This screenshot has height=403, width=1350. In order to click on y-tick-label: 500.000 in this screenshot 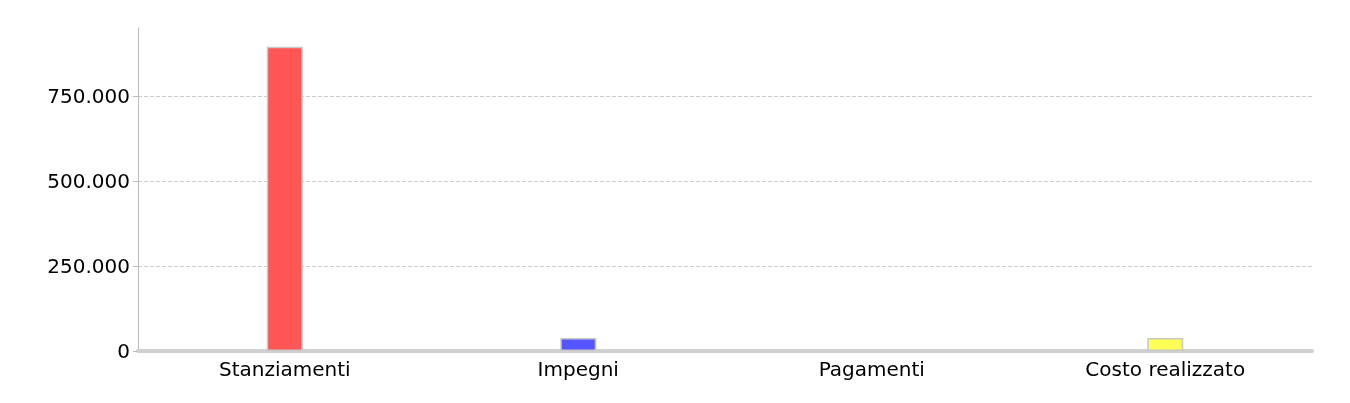, I will do `click(88, 181)`.